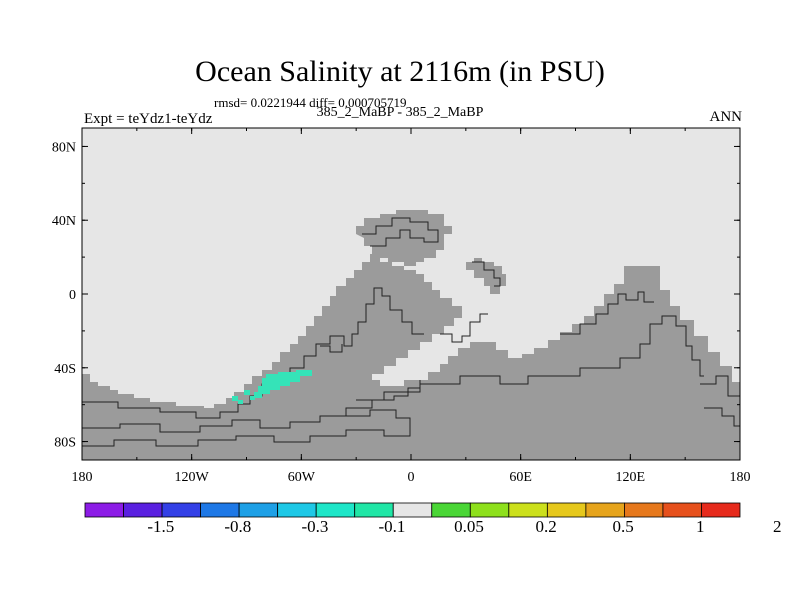 This screenshot has width=800, height=600. I want to click on lat-tick-label: 0, so click(72, 295).